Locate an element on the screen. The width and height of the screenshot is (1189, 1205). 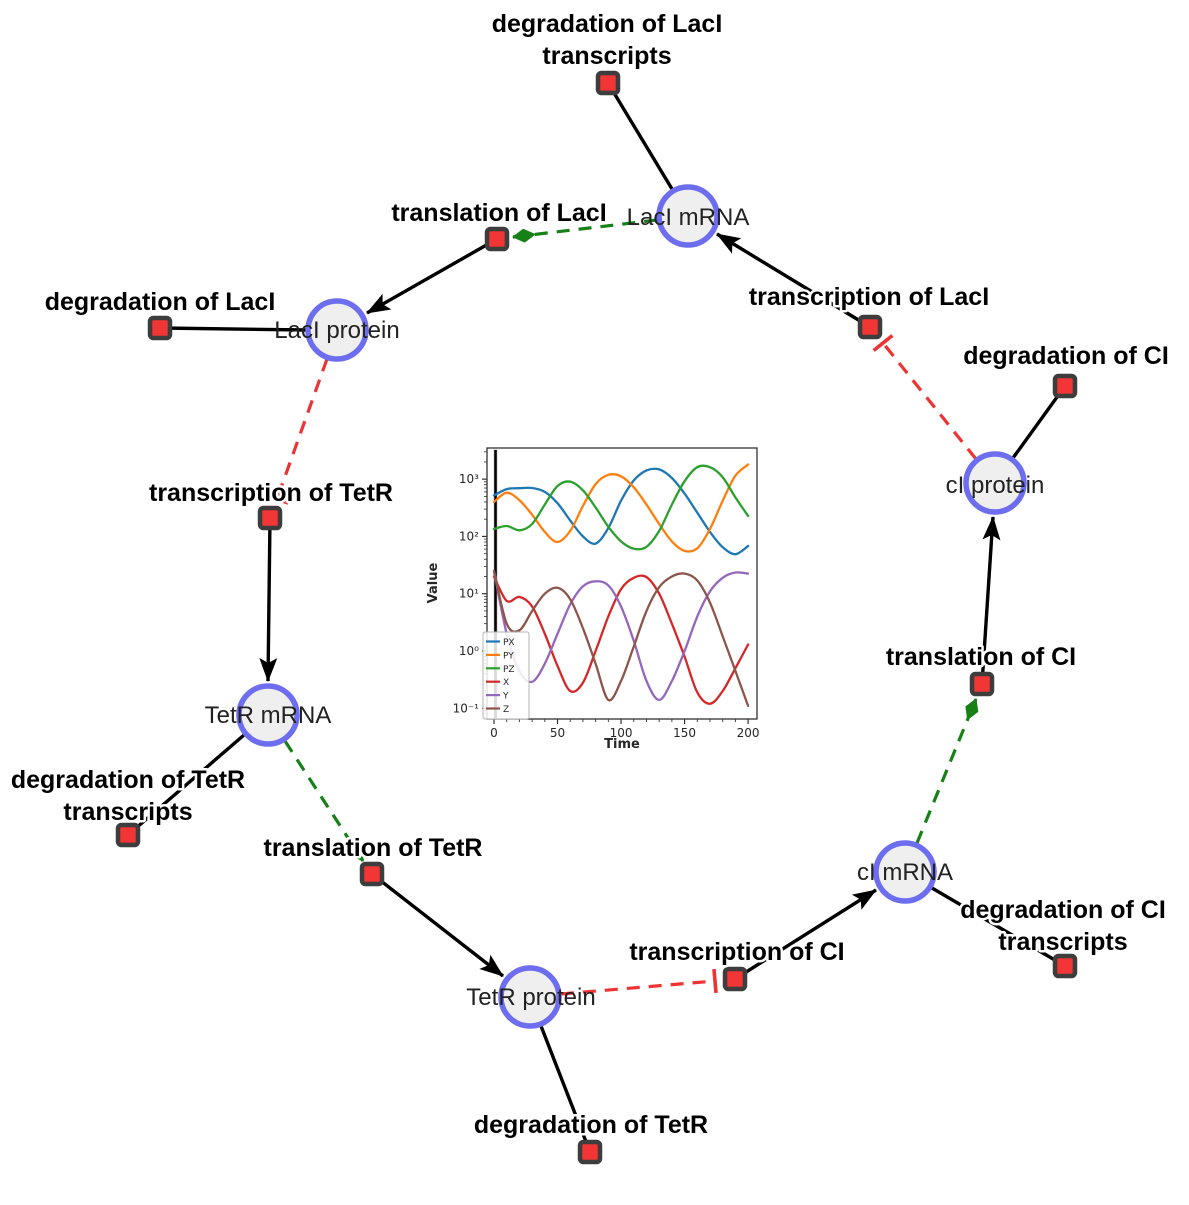
species-node-laci-mrna is located at coordinates (688, 216).